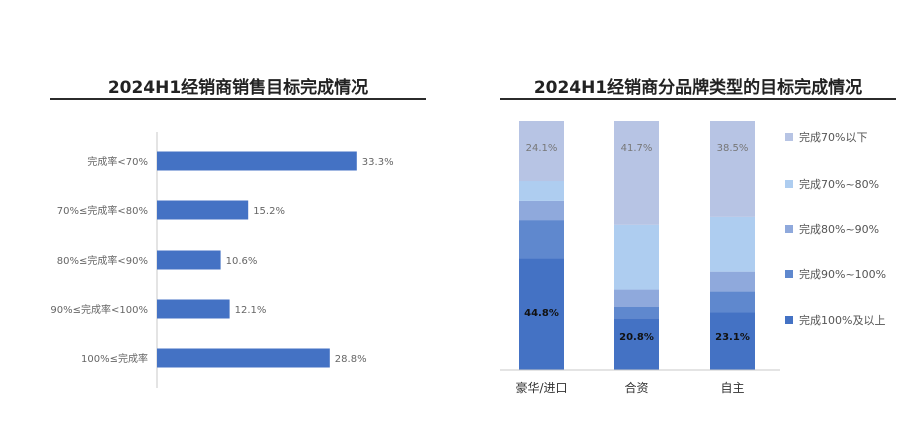 The image size is (922, 425). I want to click on segment-value-label: 38.5%, so click(733, 148).